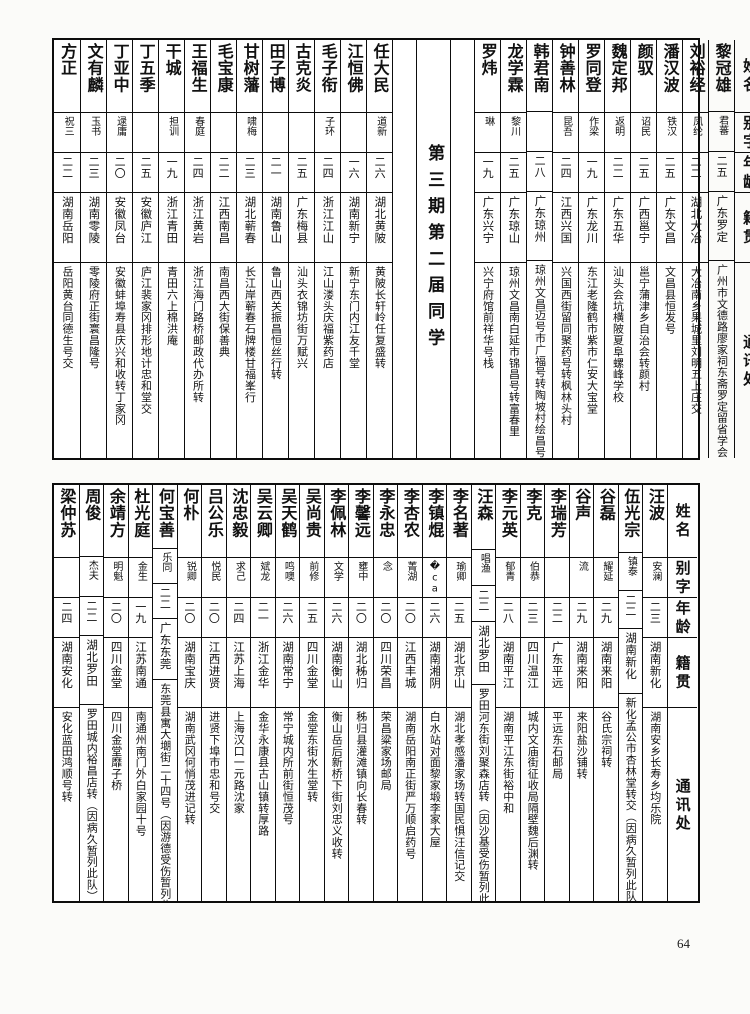 This screenshot has width=750, height=1014. What do you see at coordinates (629, 693) in the screenshot?
I see `roster-entry-column: 伍光宗 镇泰 二二 湖南新化 新化孟公市杏林堂转交（因病久暂列此队）` at bounding box center [629, 693].